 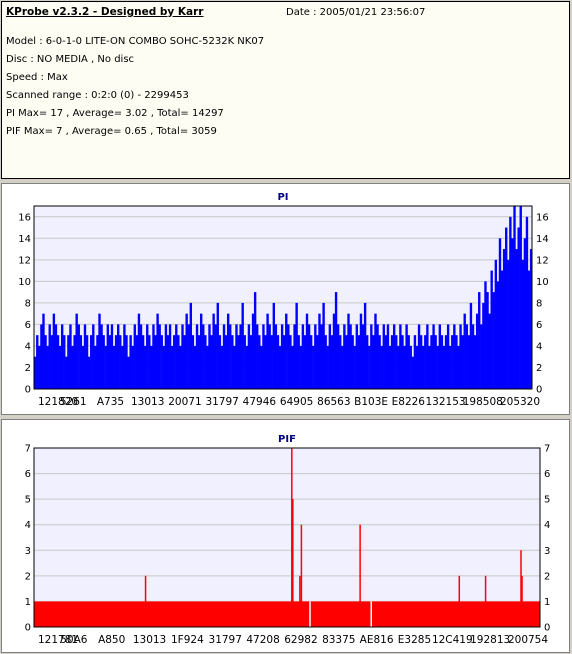 What do you see at coordinates (520, 402) in the screenshot?
I see `x-tick-label: 205320` at bounding box center [520, 402].